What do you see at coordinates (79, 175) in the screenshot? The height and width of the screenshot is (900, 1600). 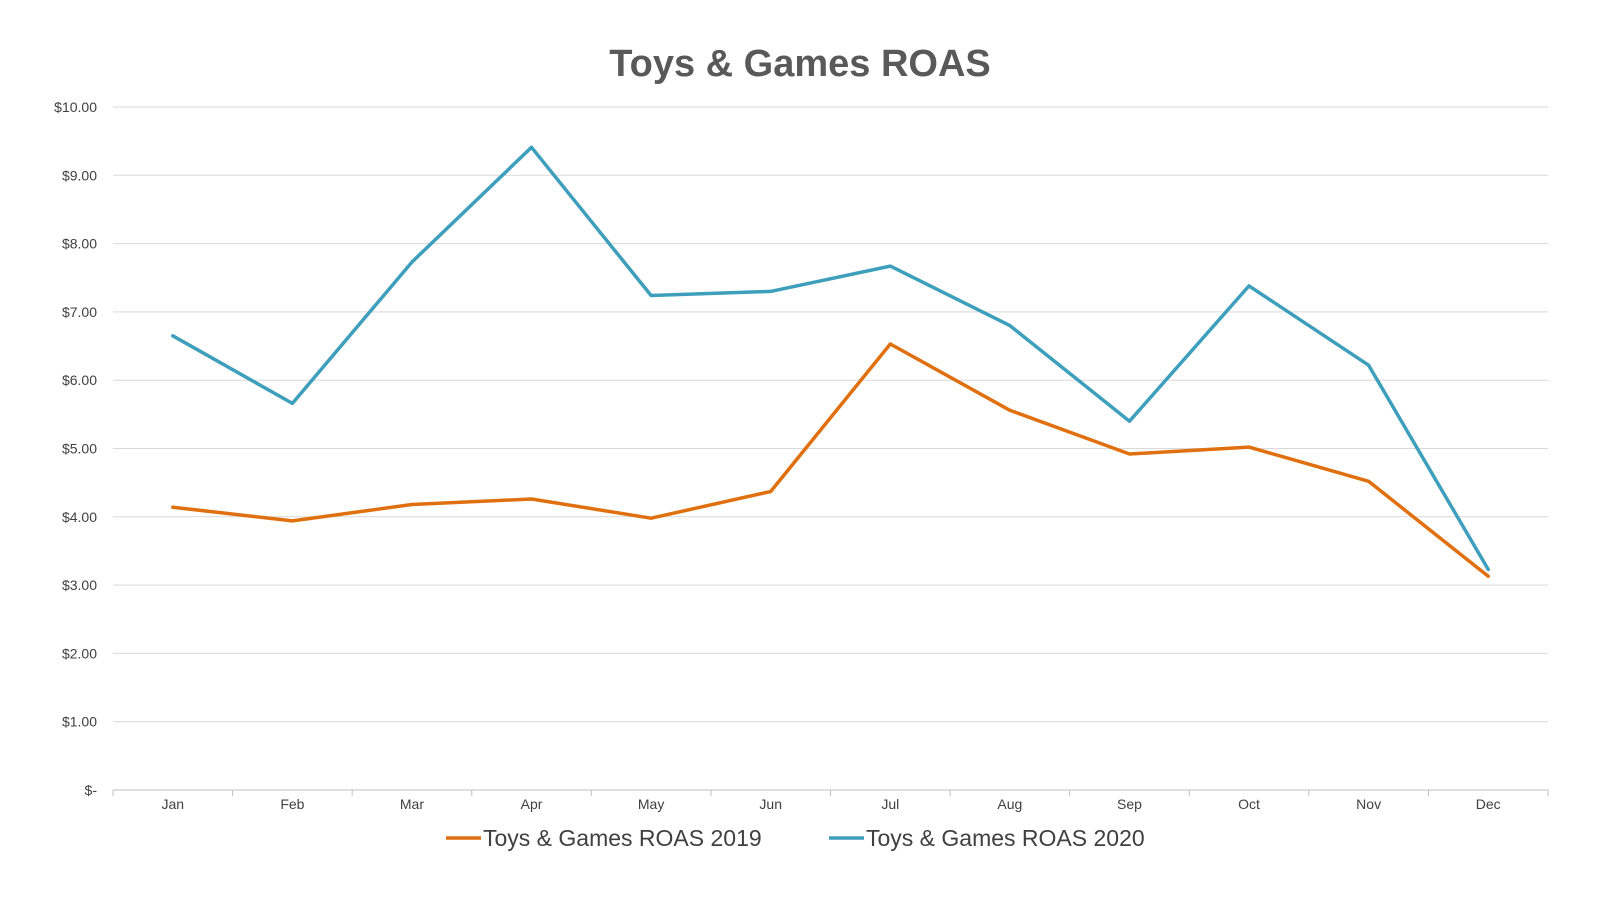 I see `y-tick-label: $9.00` at bounding box center [79, 175].